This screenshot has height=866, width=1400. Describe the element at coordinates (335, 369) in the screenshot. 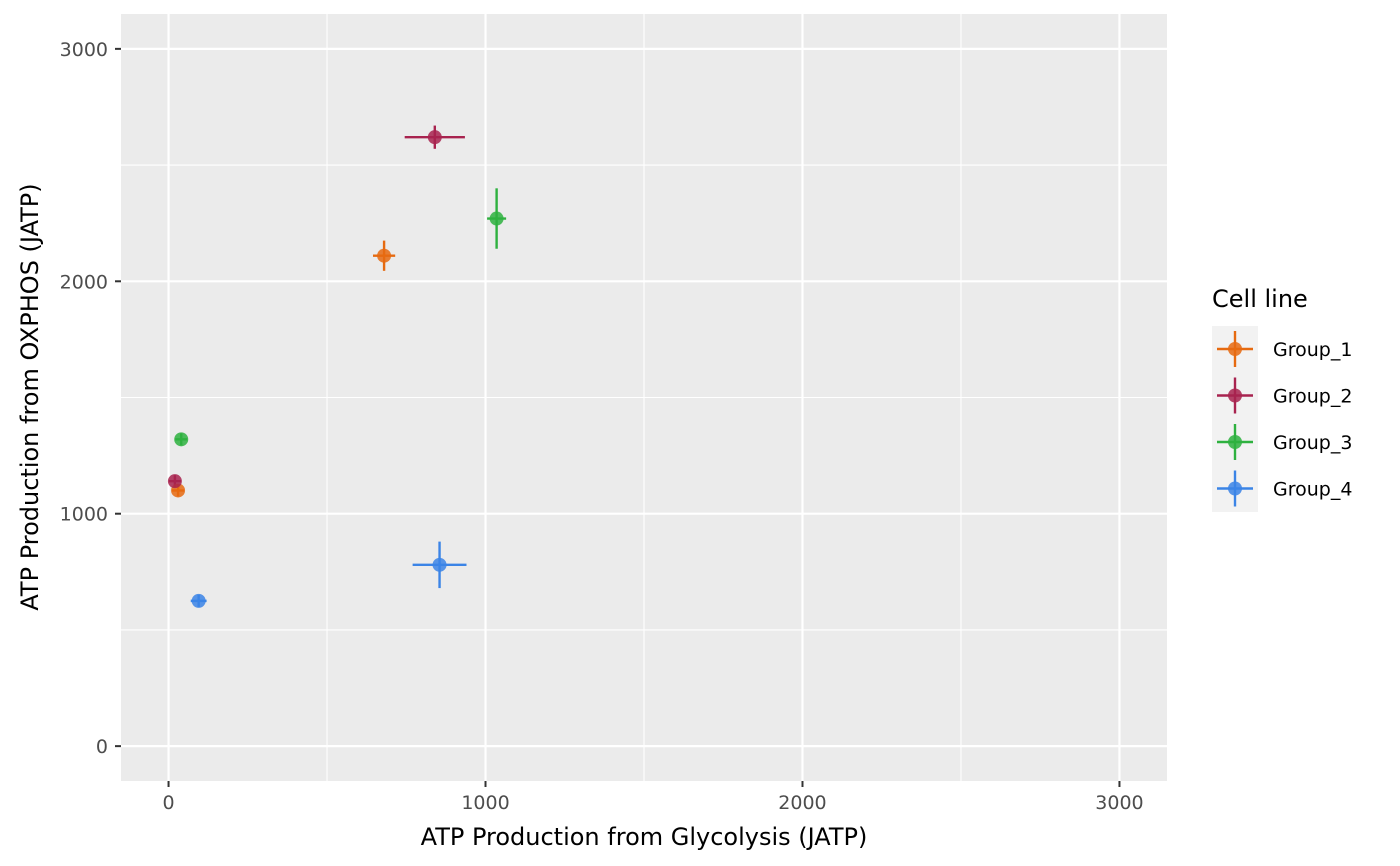

I see `data-points` at that location.